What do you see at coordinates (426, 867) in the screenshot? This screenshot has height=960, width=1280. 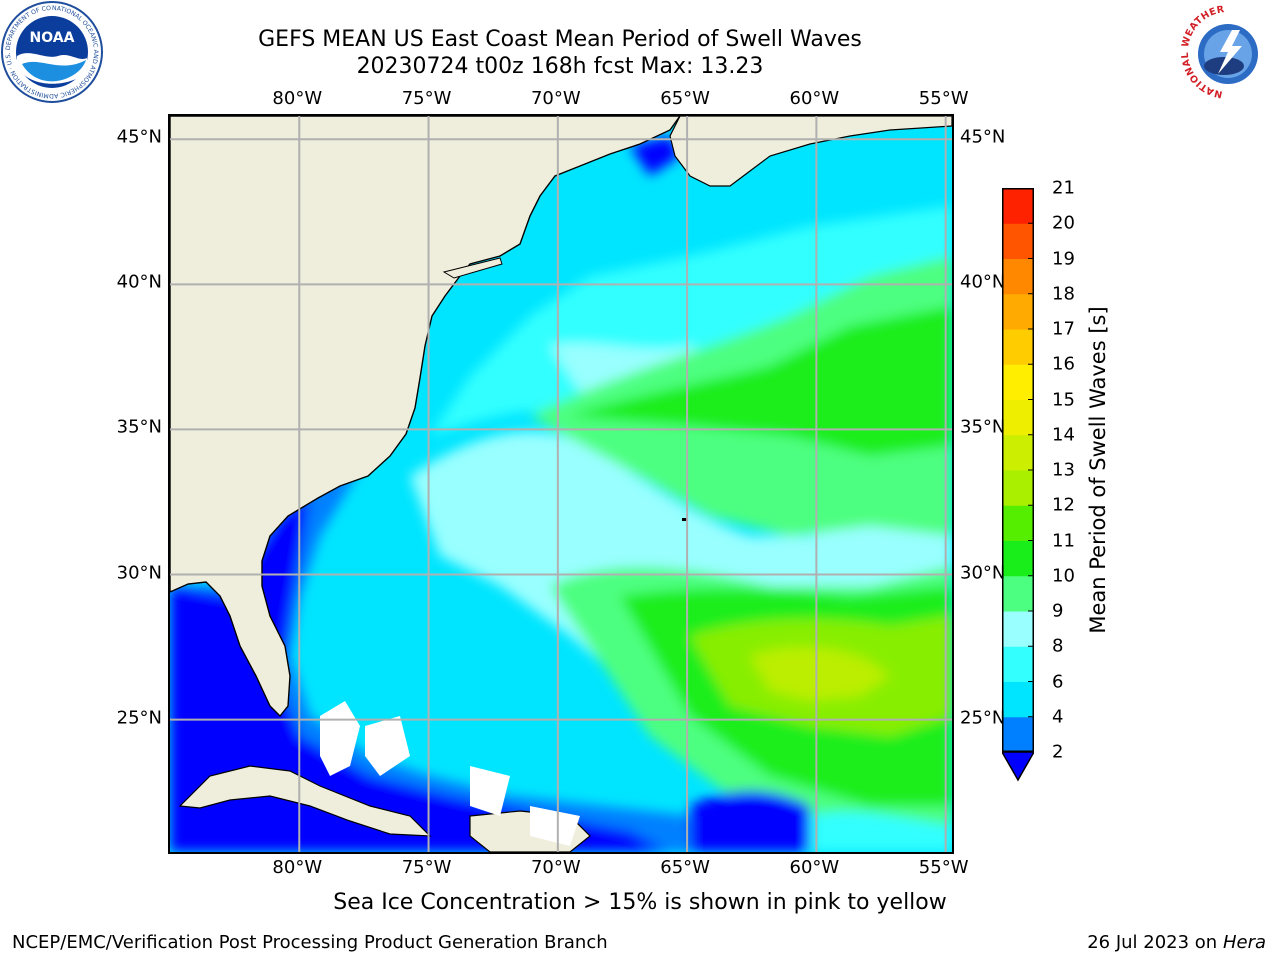 I see `lon-label-bottom: 75°W` at bounding box center [426, 867].